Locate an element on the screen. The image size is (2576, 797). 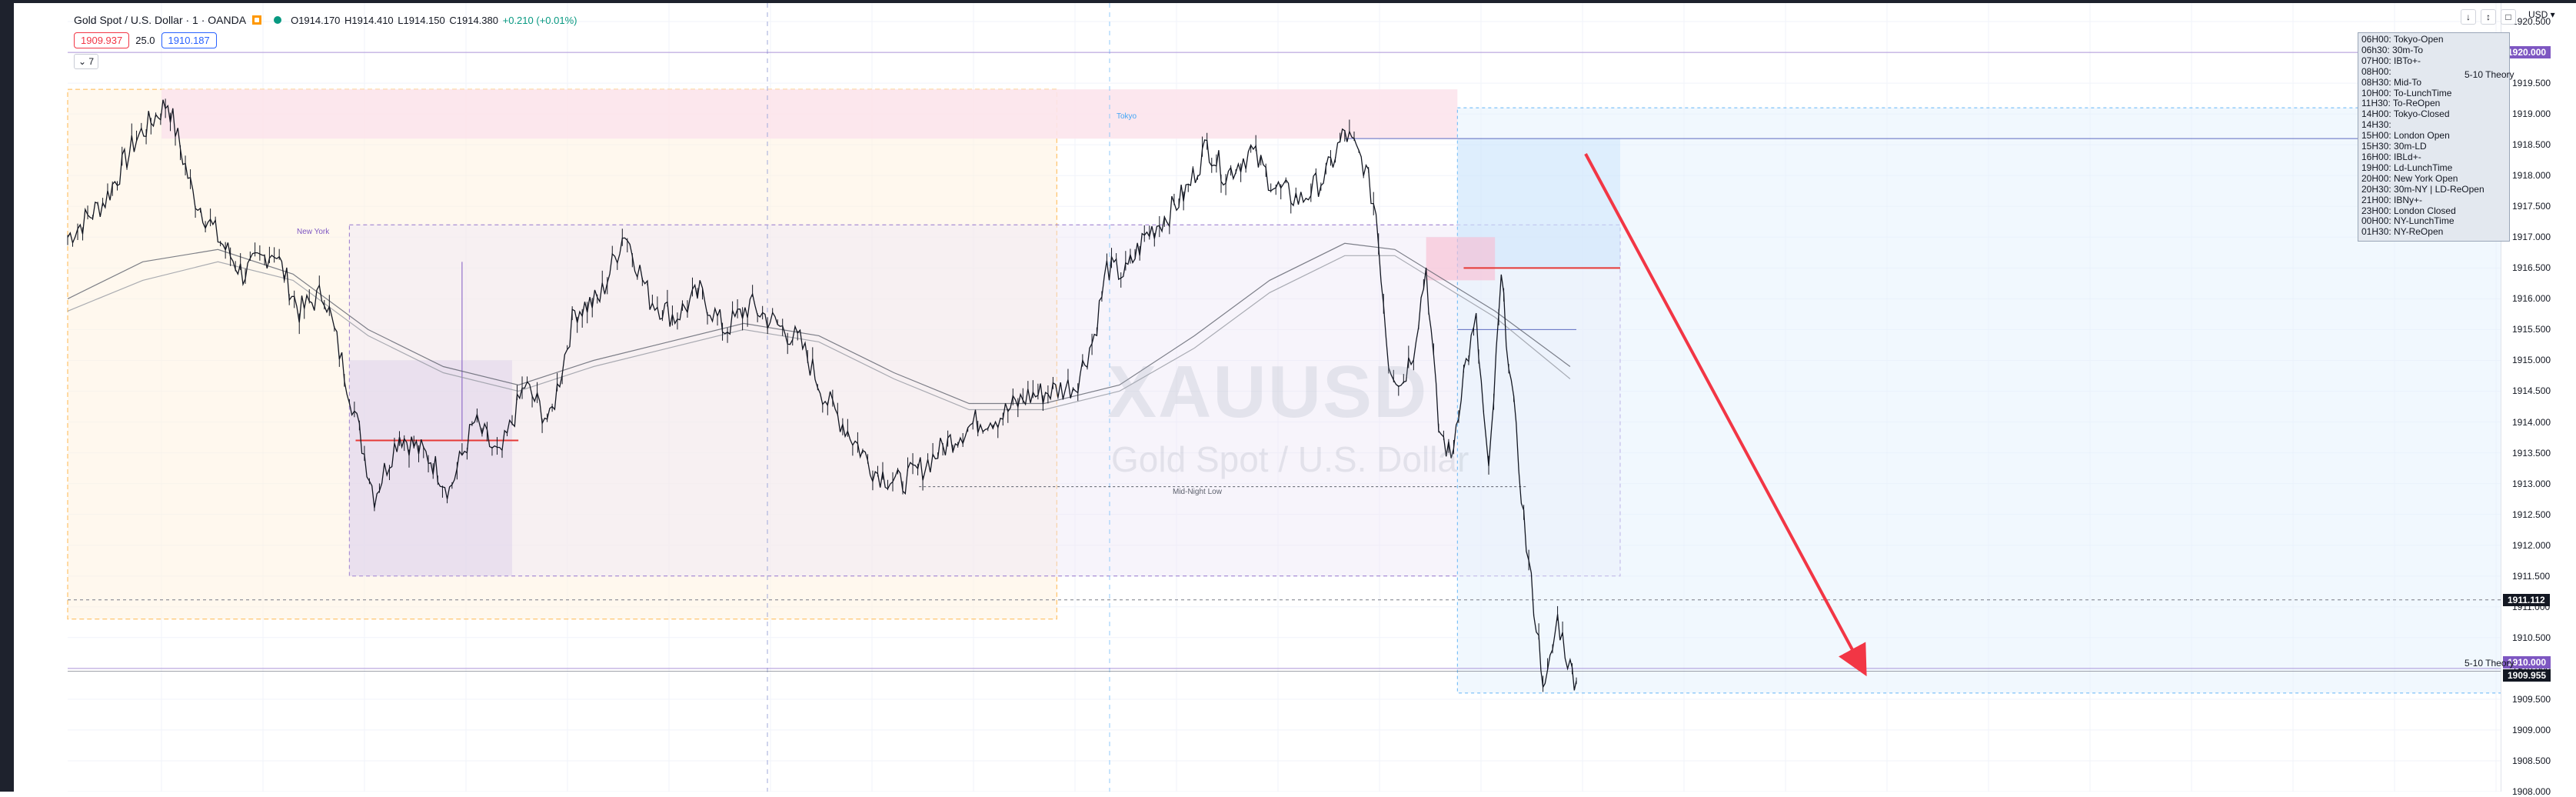
price-tick-label: 1909.000 is located at coordinates (2532, 729).